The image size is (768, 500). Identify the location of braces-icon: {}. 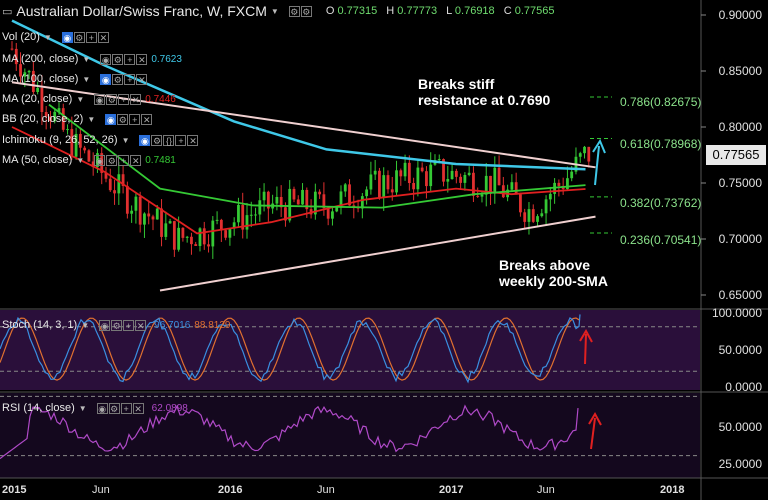
(169, 140).